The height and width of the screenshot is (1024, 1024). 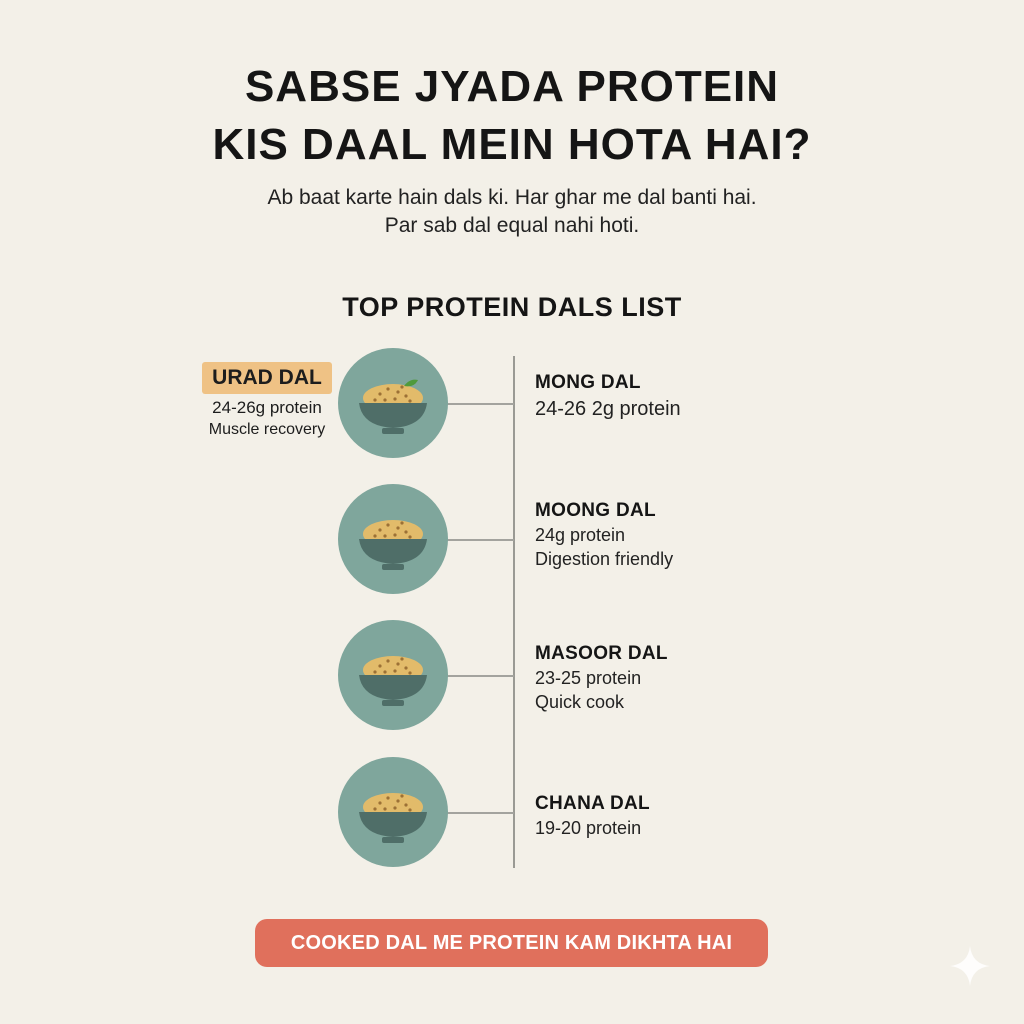 What do you see at coordinates (267, 429) in the screenshot?
I see `featured-dal-benefit: Muscle recovery` at bounding box center [267, 429].